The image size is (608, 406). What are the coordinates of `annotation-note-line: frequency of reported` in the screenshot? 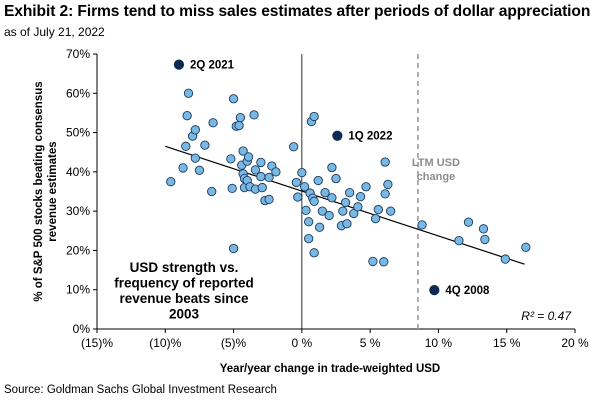 It's located at (184, 283).